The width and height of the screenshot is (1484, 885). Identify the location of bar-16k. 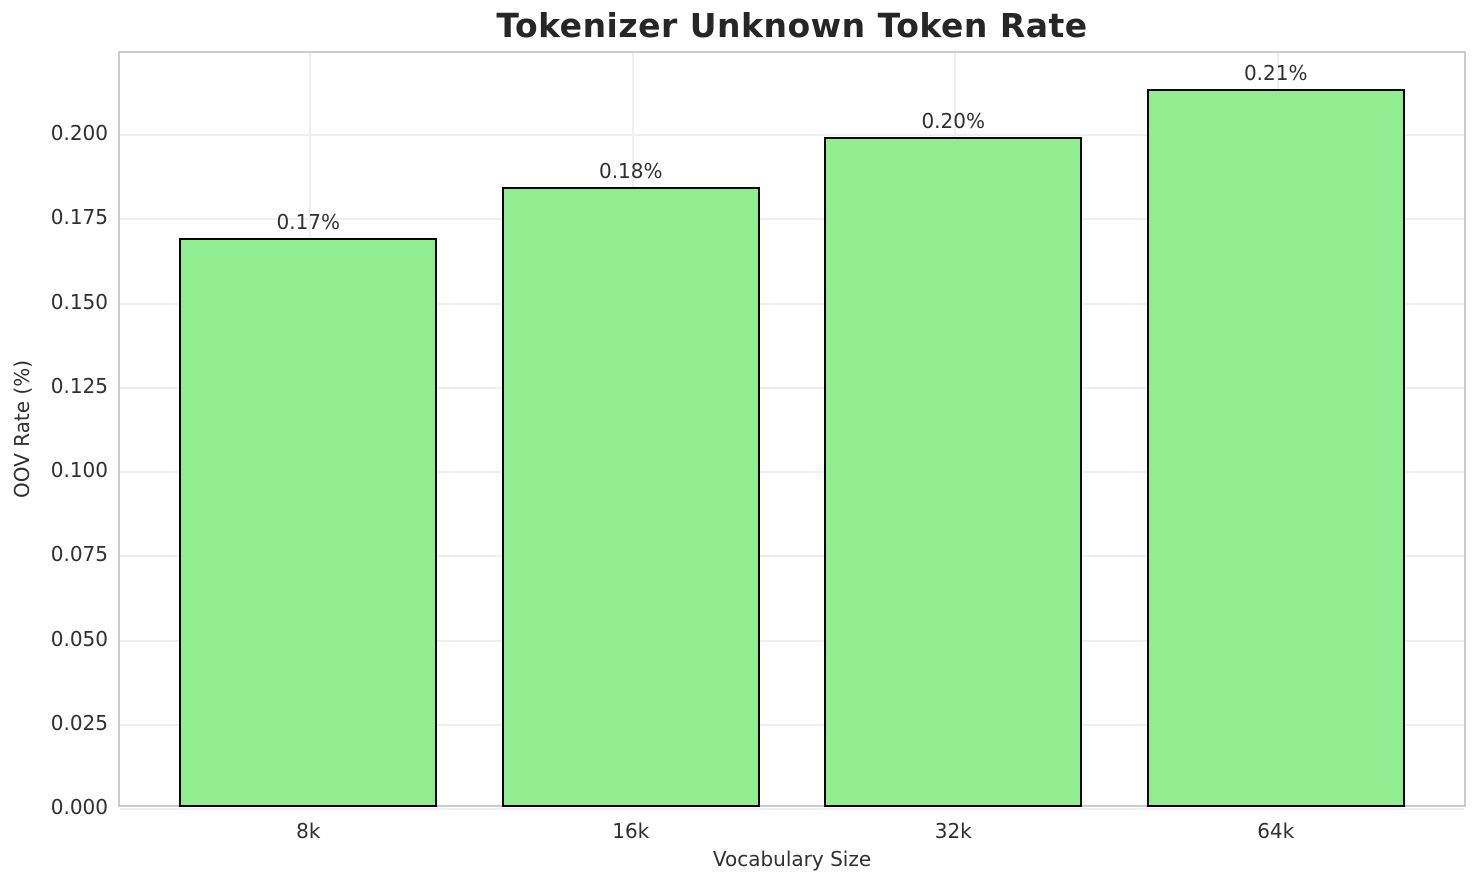
(630, 497).